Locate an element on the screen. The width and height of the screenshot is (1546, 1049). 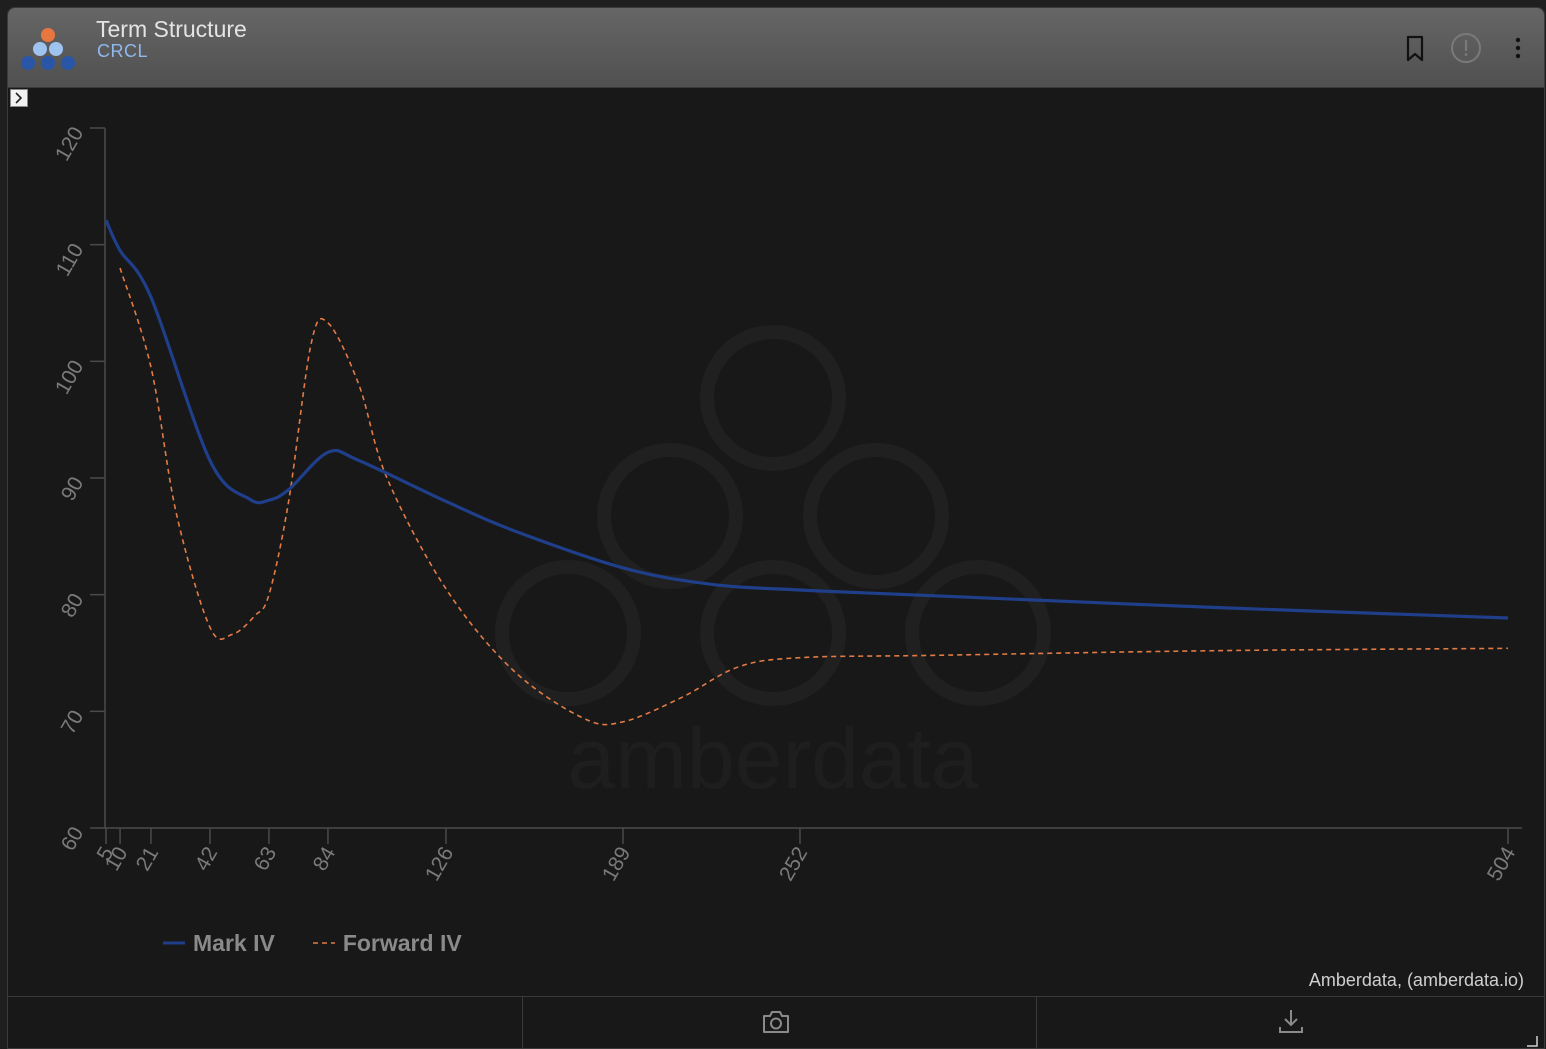
widget-footer is located at coordinates (776, 1022).